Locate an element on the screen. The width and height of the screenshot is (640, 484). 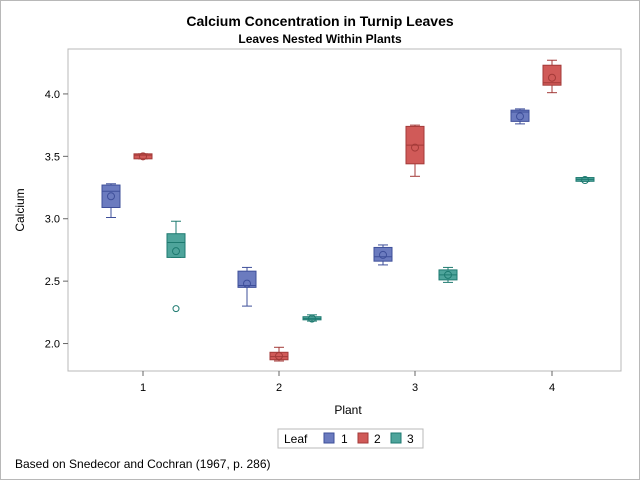
y-tick-label: 2.5 is located at coordinates (52, 282).